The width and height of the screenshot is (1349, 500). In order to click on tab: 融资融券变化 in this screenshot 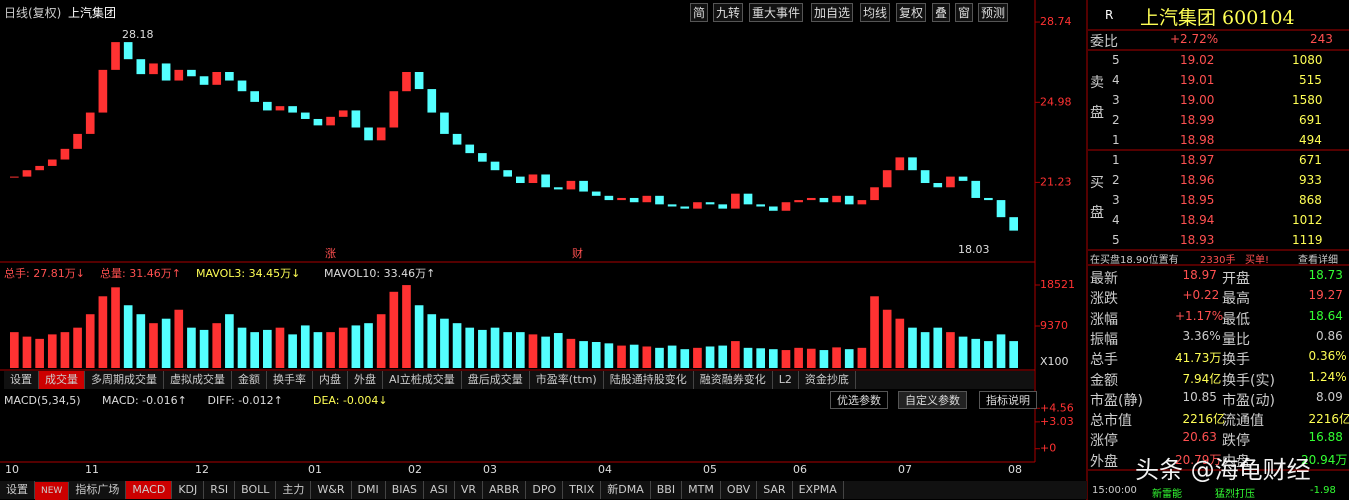, I will do `click(733, 380)`.